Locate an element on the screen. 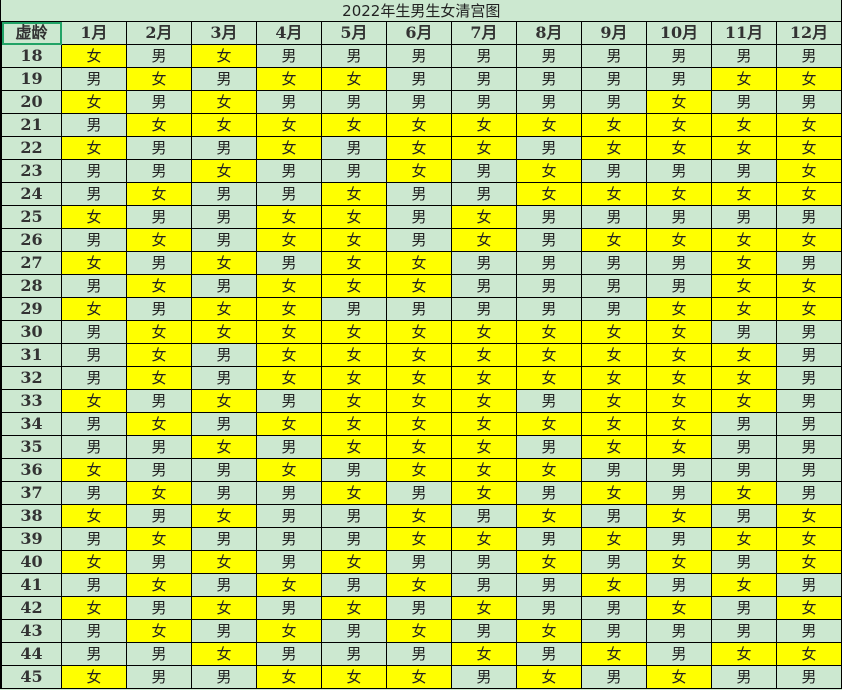 This screenshot has width=842, height=690. corner-header-cell: 虚龄 is located at coordinates (31, 33).